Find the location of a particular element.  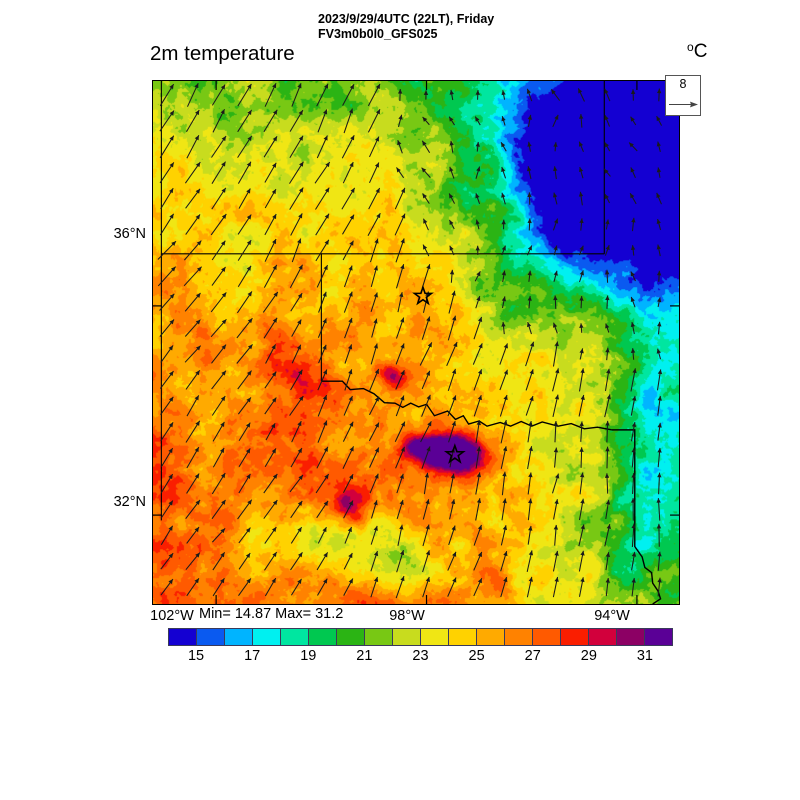

units-letter: C is located at coordinates (700, 51).